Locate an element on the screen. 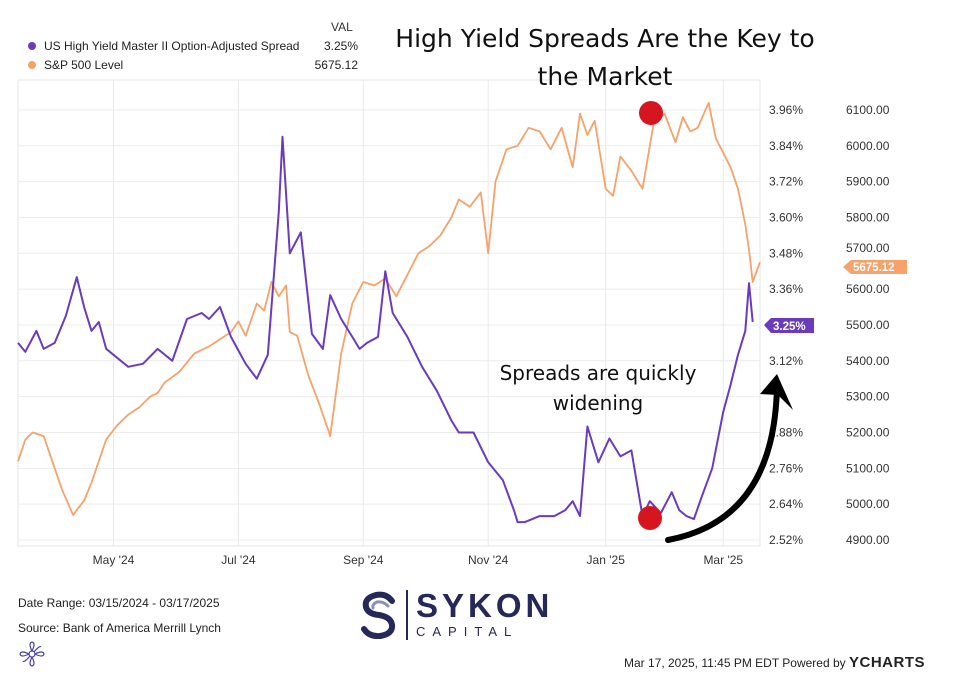  left-tick-label: 3.12% is located at coordinates (786, 361).